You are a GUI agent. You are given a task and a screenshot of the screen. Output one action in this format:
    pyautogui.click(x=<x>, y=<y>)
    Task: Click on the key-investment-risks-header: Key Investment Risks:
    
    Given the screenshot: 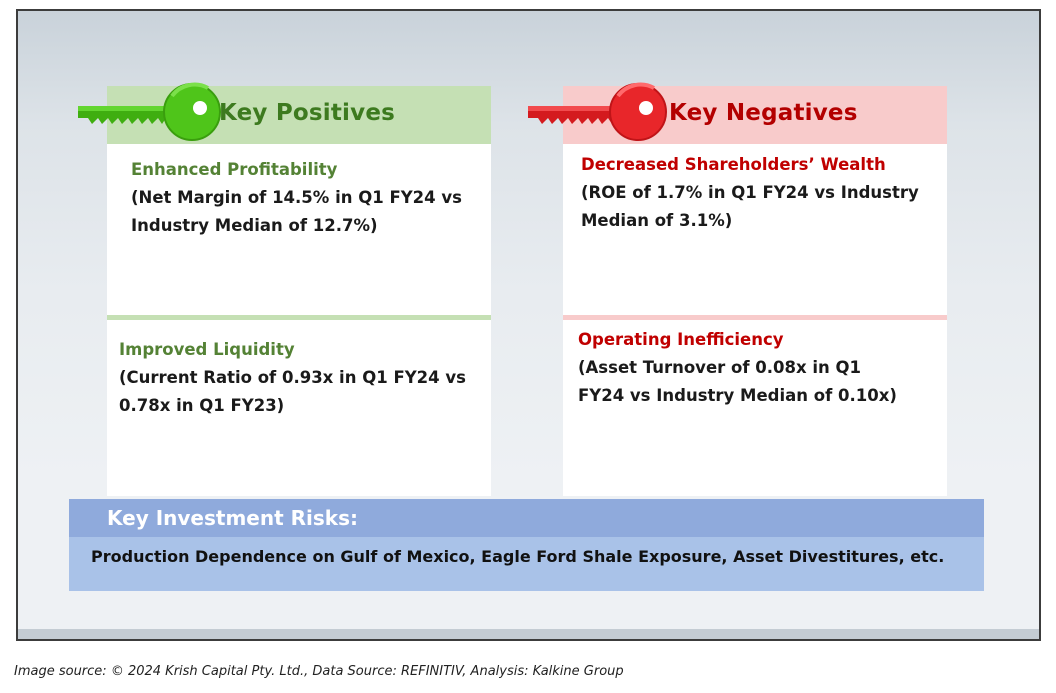 What is the action you would take?
    pyautogui.click(x=526, y=518)
    